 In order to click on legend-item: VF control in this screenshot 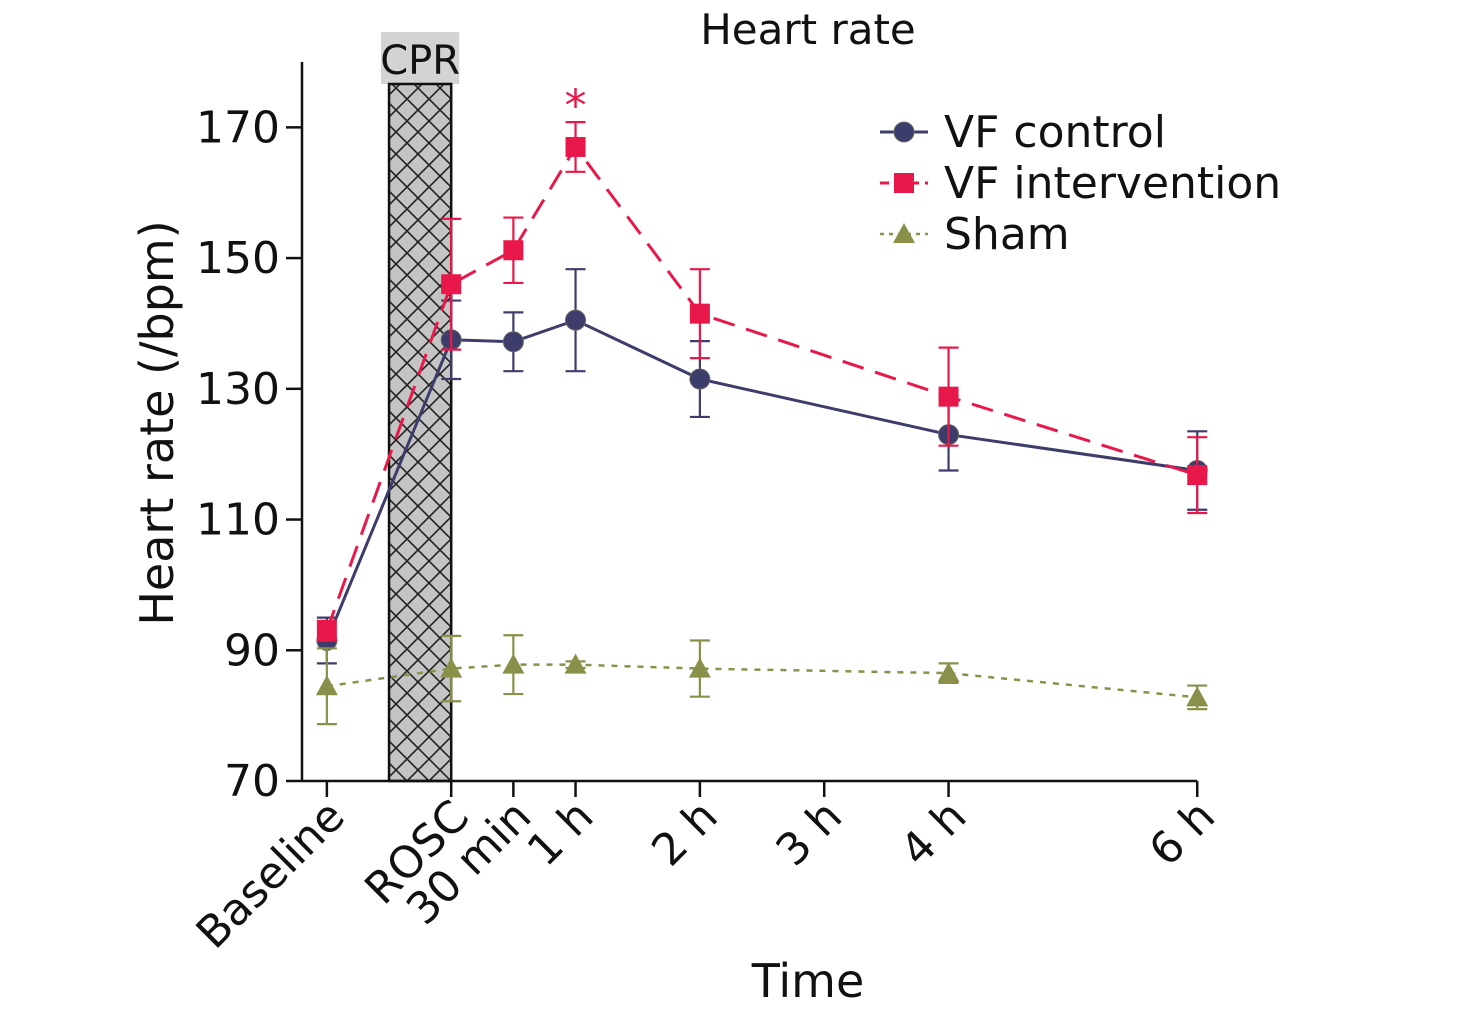, I will do `click(1023, 132)`.